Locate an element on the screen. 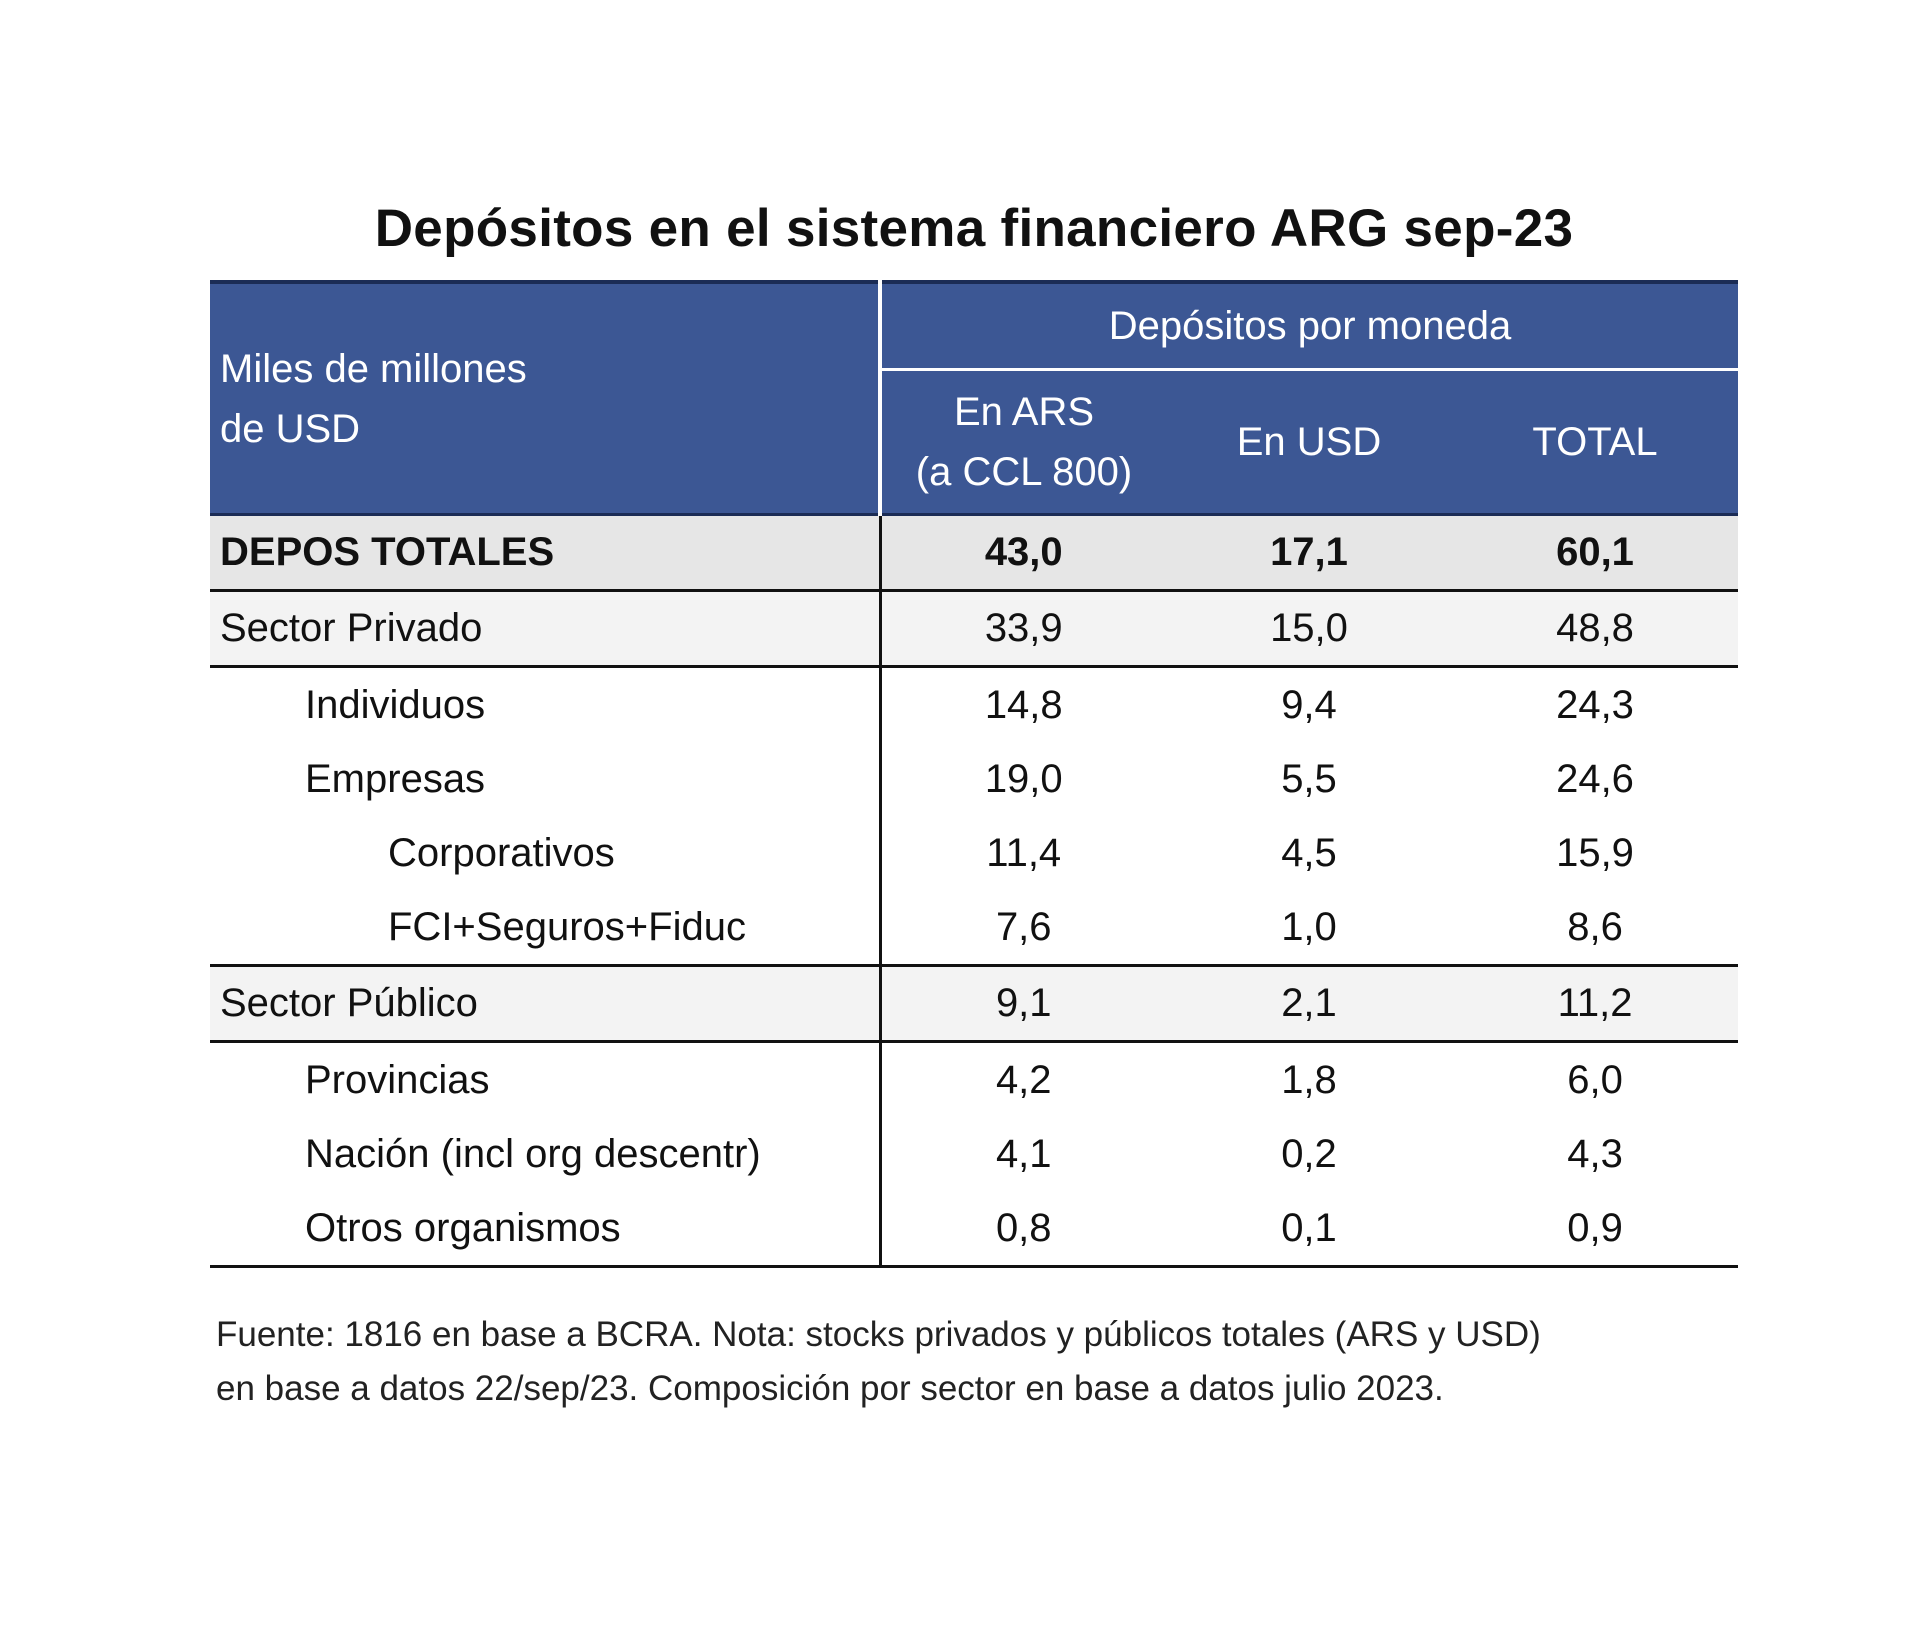 The image size is (1920, 1642). table-row-nacion: Nación (incl org descentr) 4,1 0,2 4,3 is located at coordinates (974, 1154).